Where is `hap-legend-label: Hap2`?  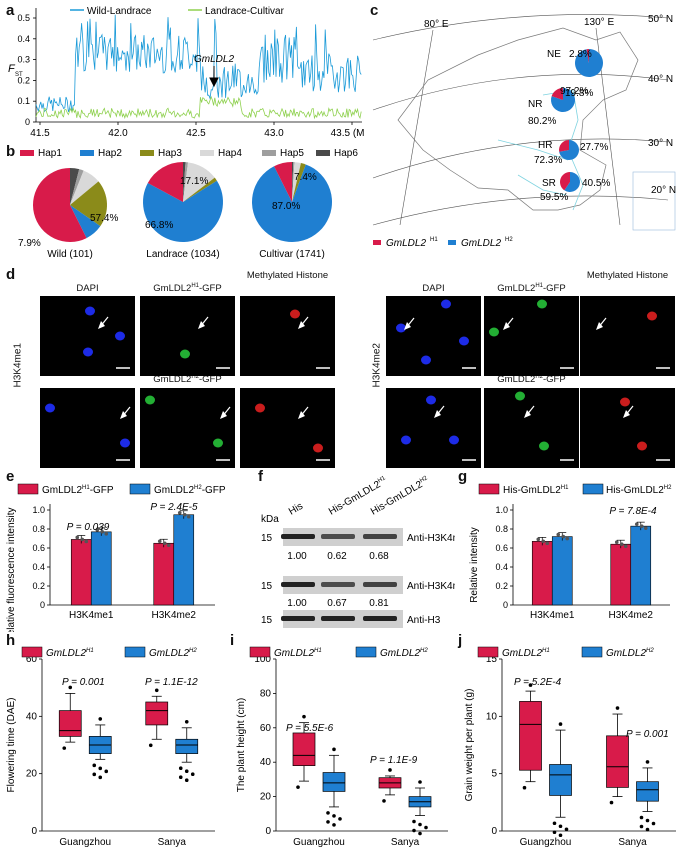 hap-legend-label: Hap2 is located at coordinates (110, 153).